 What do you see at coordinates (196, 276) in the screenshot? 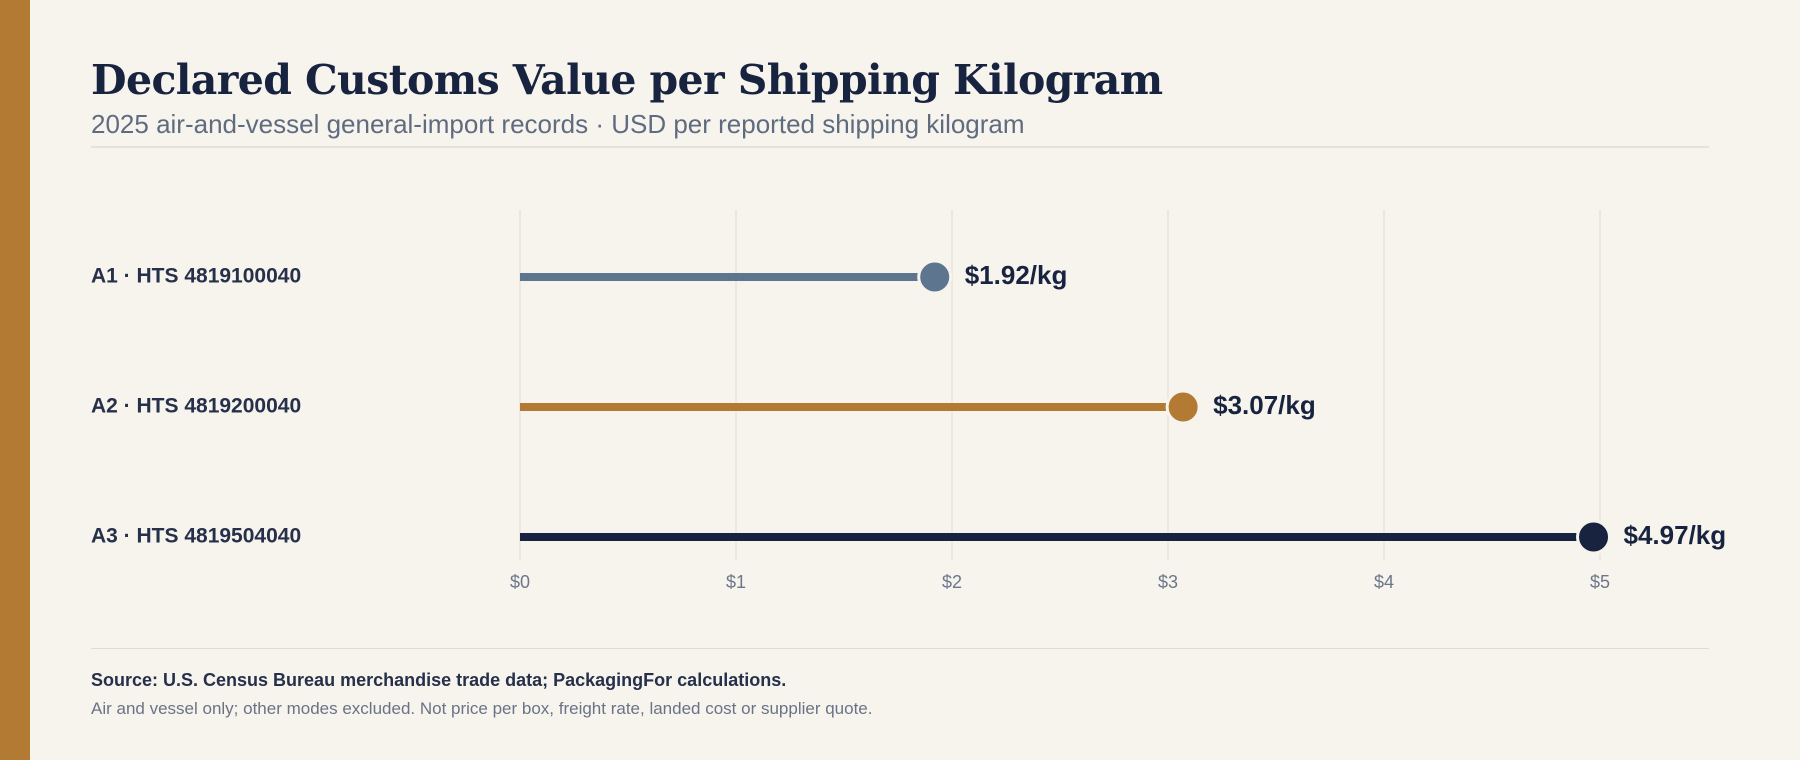
I see `category-label: A1 · HTS 4819100040` at bounding box center [196, 276].